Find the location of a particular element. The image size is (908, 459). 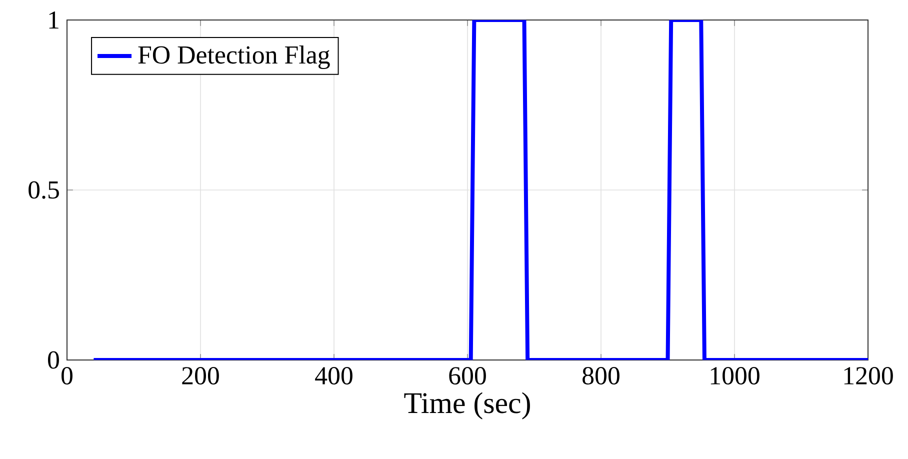

x-tick-label: 400 is located at coordinates (333, 376).